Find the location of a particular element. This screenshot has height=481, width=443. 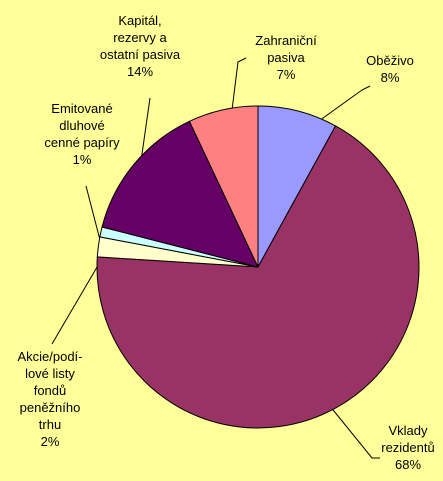

value-label: 2% is located at coordinates (50, 441).